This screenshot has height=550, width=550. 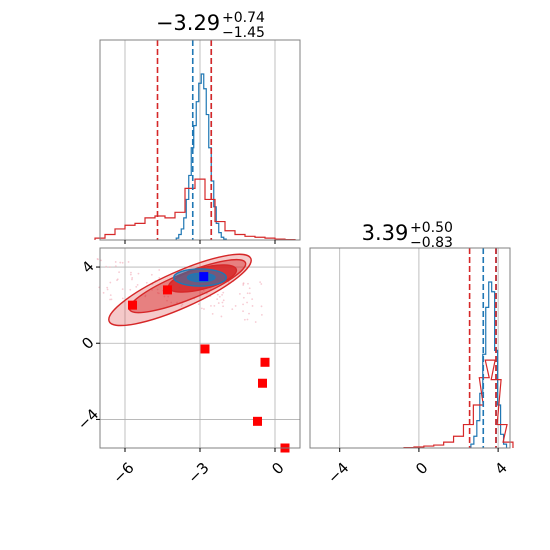 What do you see at coordinates (431, 228) in the screenshot?
I see `panel2-title-sup: +0.50` at bounding box center [431, 228].